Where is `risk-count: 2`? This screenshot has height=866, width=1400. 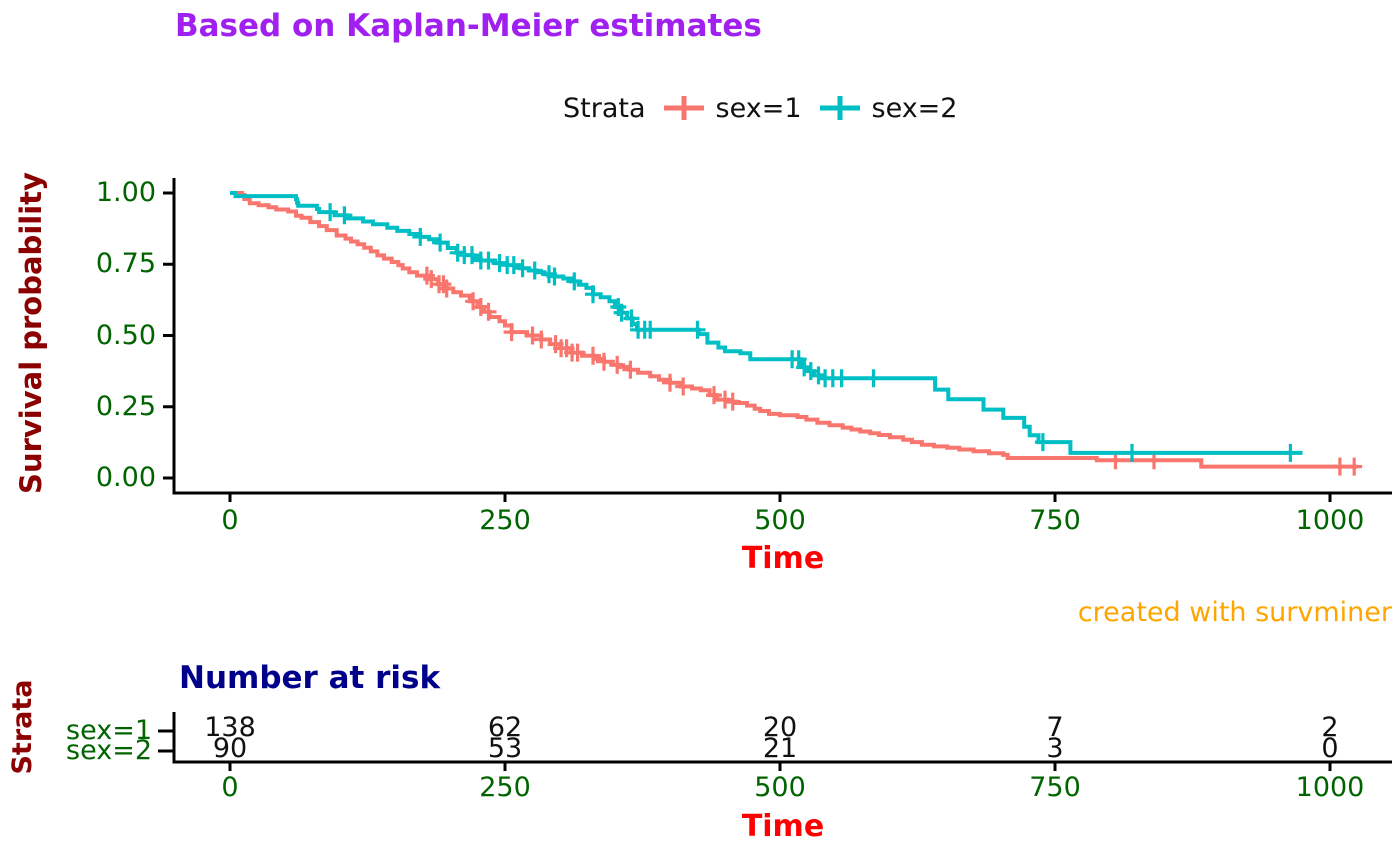
risk-count: 2 is located at coordinates (1330, 727).